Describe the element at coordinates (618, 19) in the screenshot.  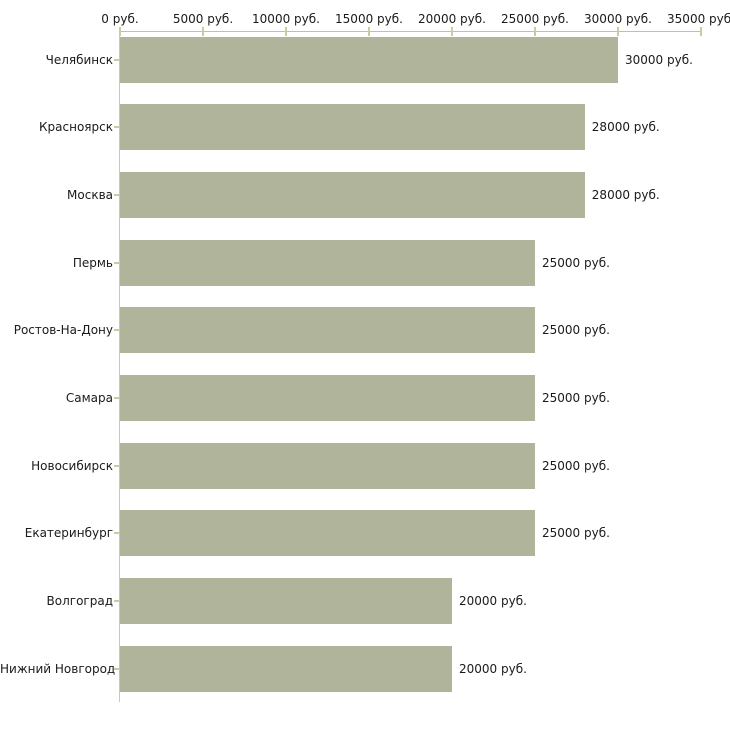
I see `x-axis-tick-label: 30000 руб.` at that location.